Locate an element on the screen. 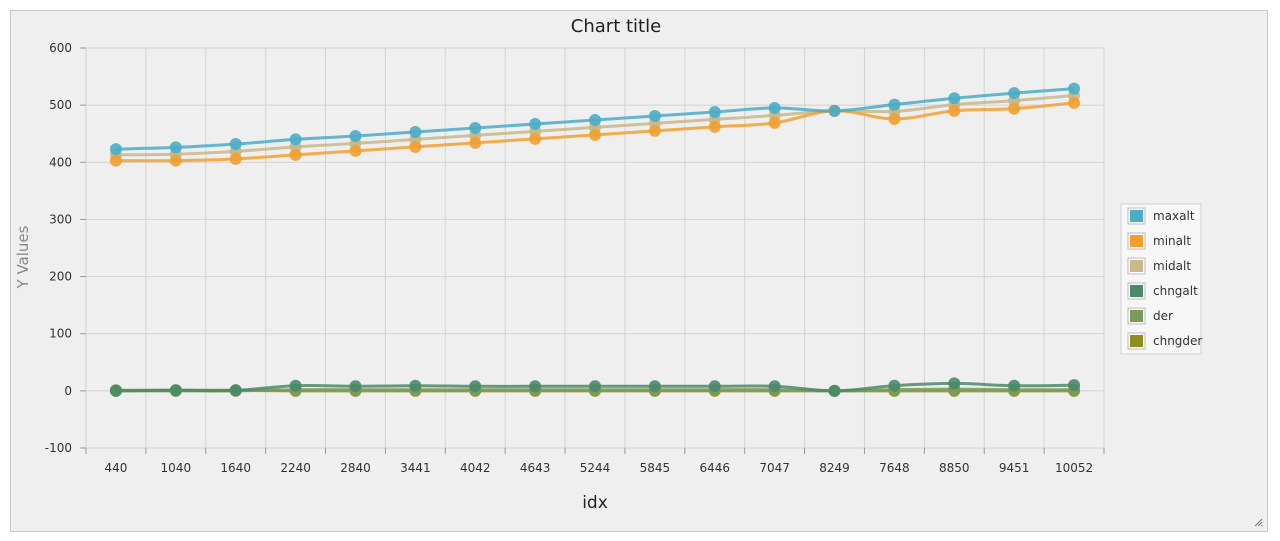 The image size is (1280, 541). y-tick-label: 400 is located at coordinates (60, 162).